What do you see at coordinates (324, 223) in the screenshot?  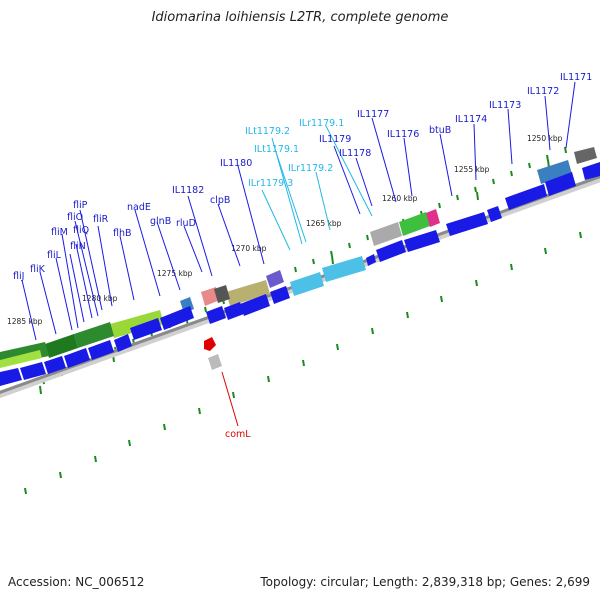 I see `scale-label: 1265 kbp` at bounding box center [324, 223].